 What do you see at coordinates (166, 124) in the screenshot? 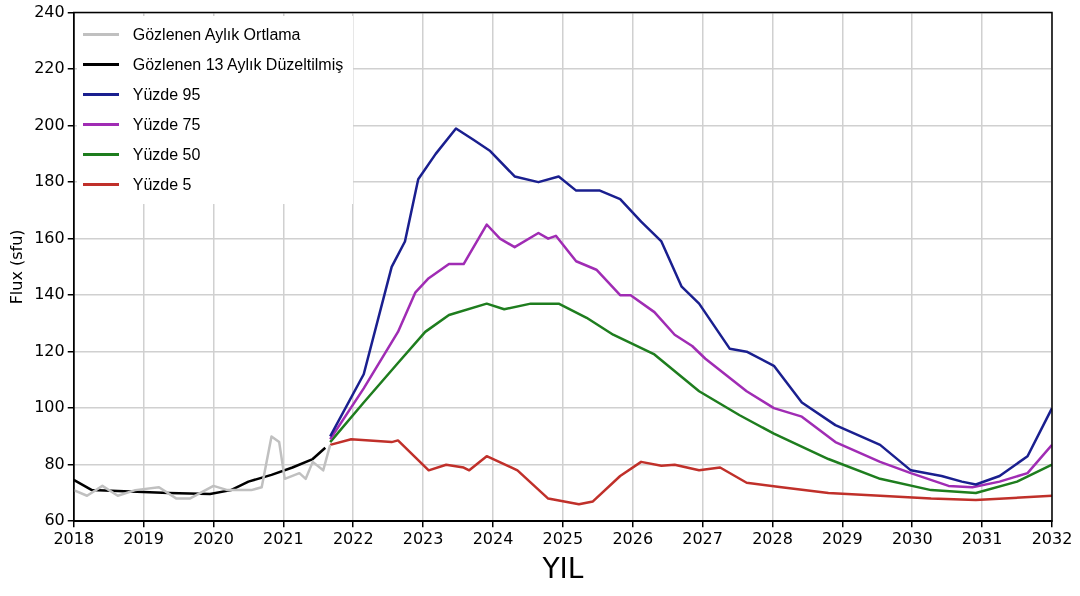
I see `legend-label: Yüzde 75` at bounding box center [166, 124].